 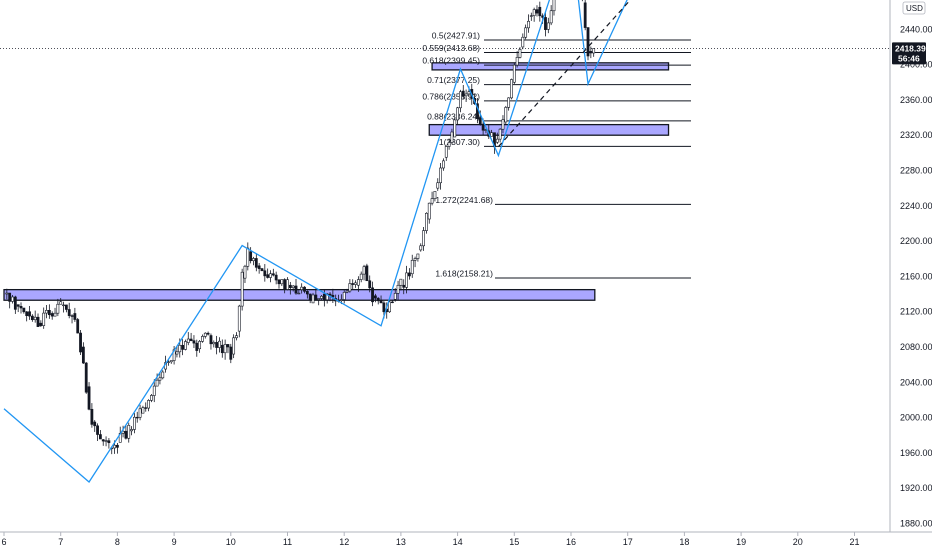 I want to click on fib-level-label: 0.559(2413.68), so click(x=451, y=48).